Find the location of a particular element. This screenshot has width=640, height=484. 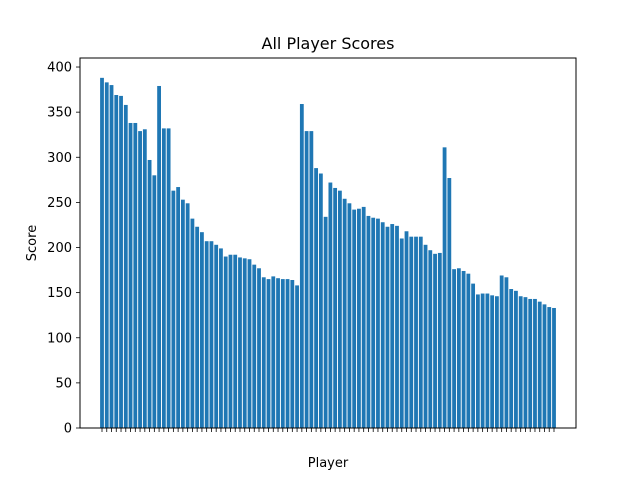

y-tick-label: 50 is located at coordinates (63, 383).